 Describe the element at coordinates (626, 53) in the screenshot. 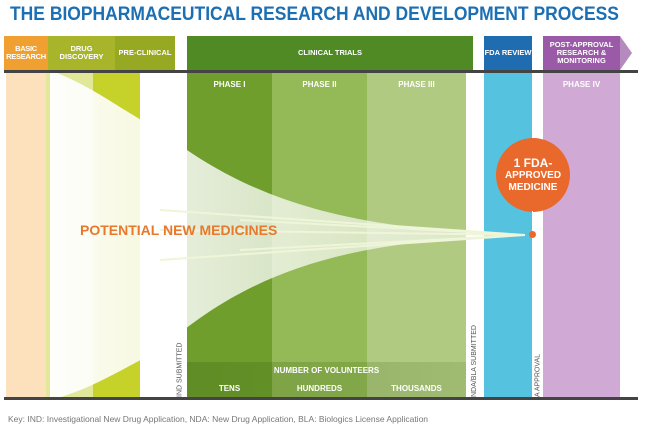

I see `arrow-tip` at that location.